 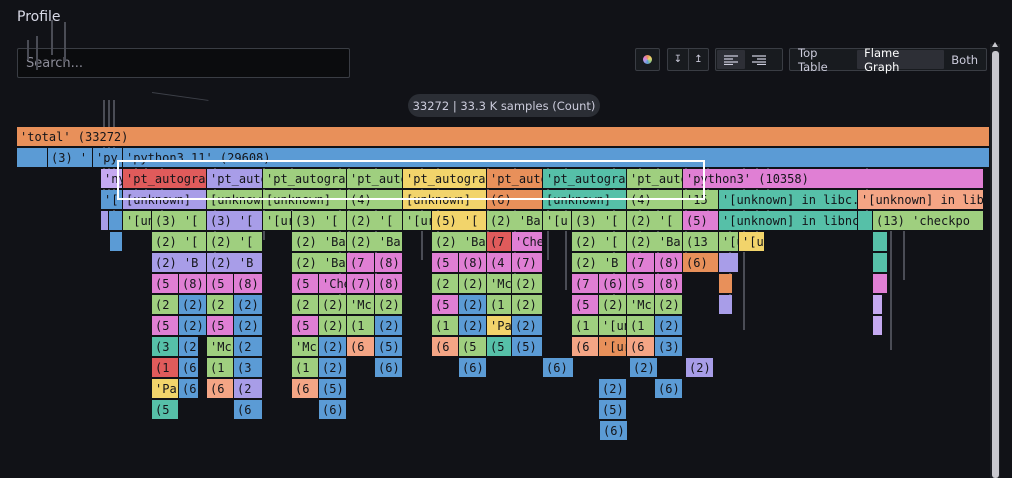 What do you see at coordinates (788, 200) in the screenshot?
I see `flame-bar: '[unknown] in libc.s` at bounding box center [788, 200].